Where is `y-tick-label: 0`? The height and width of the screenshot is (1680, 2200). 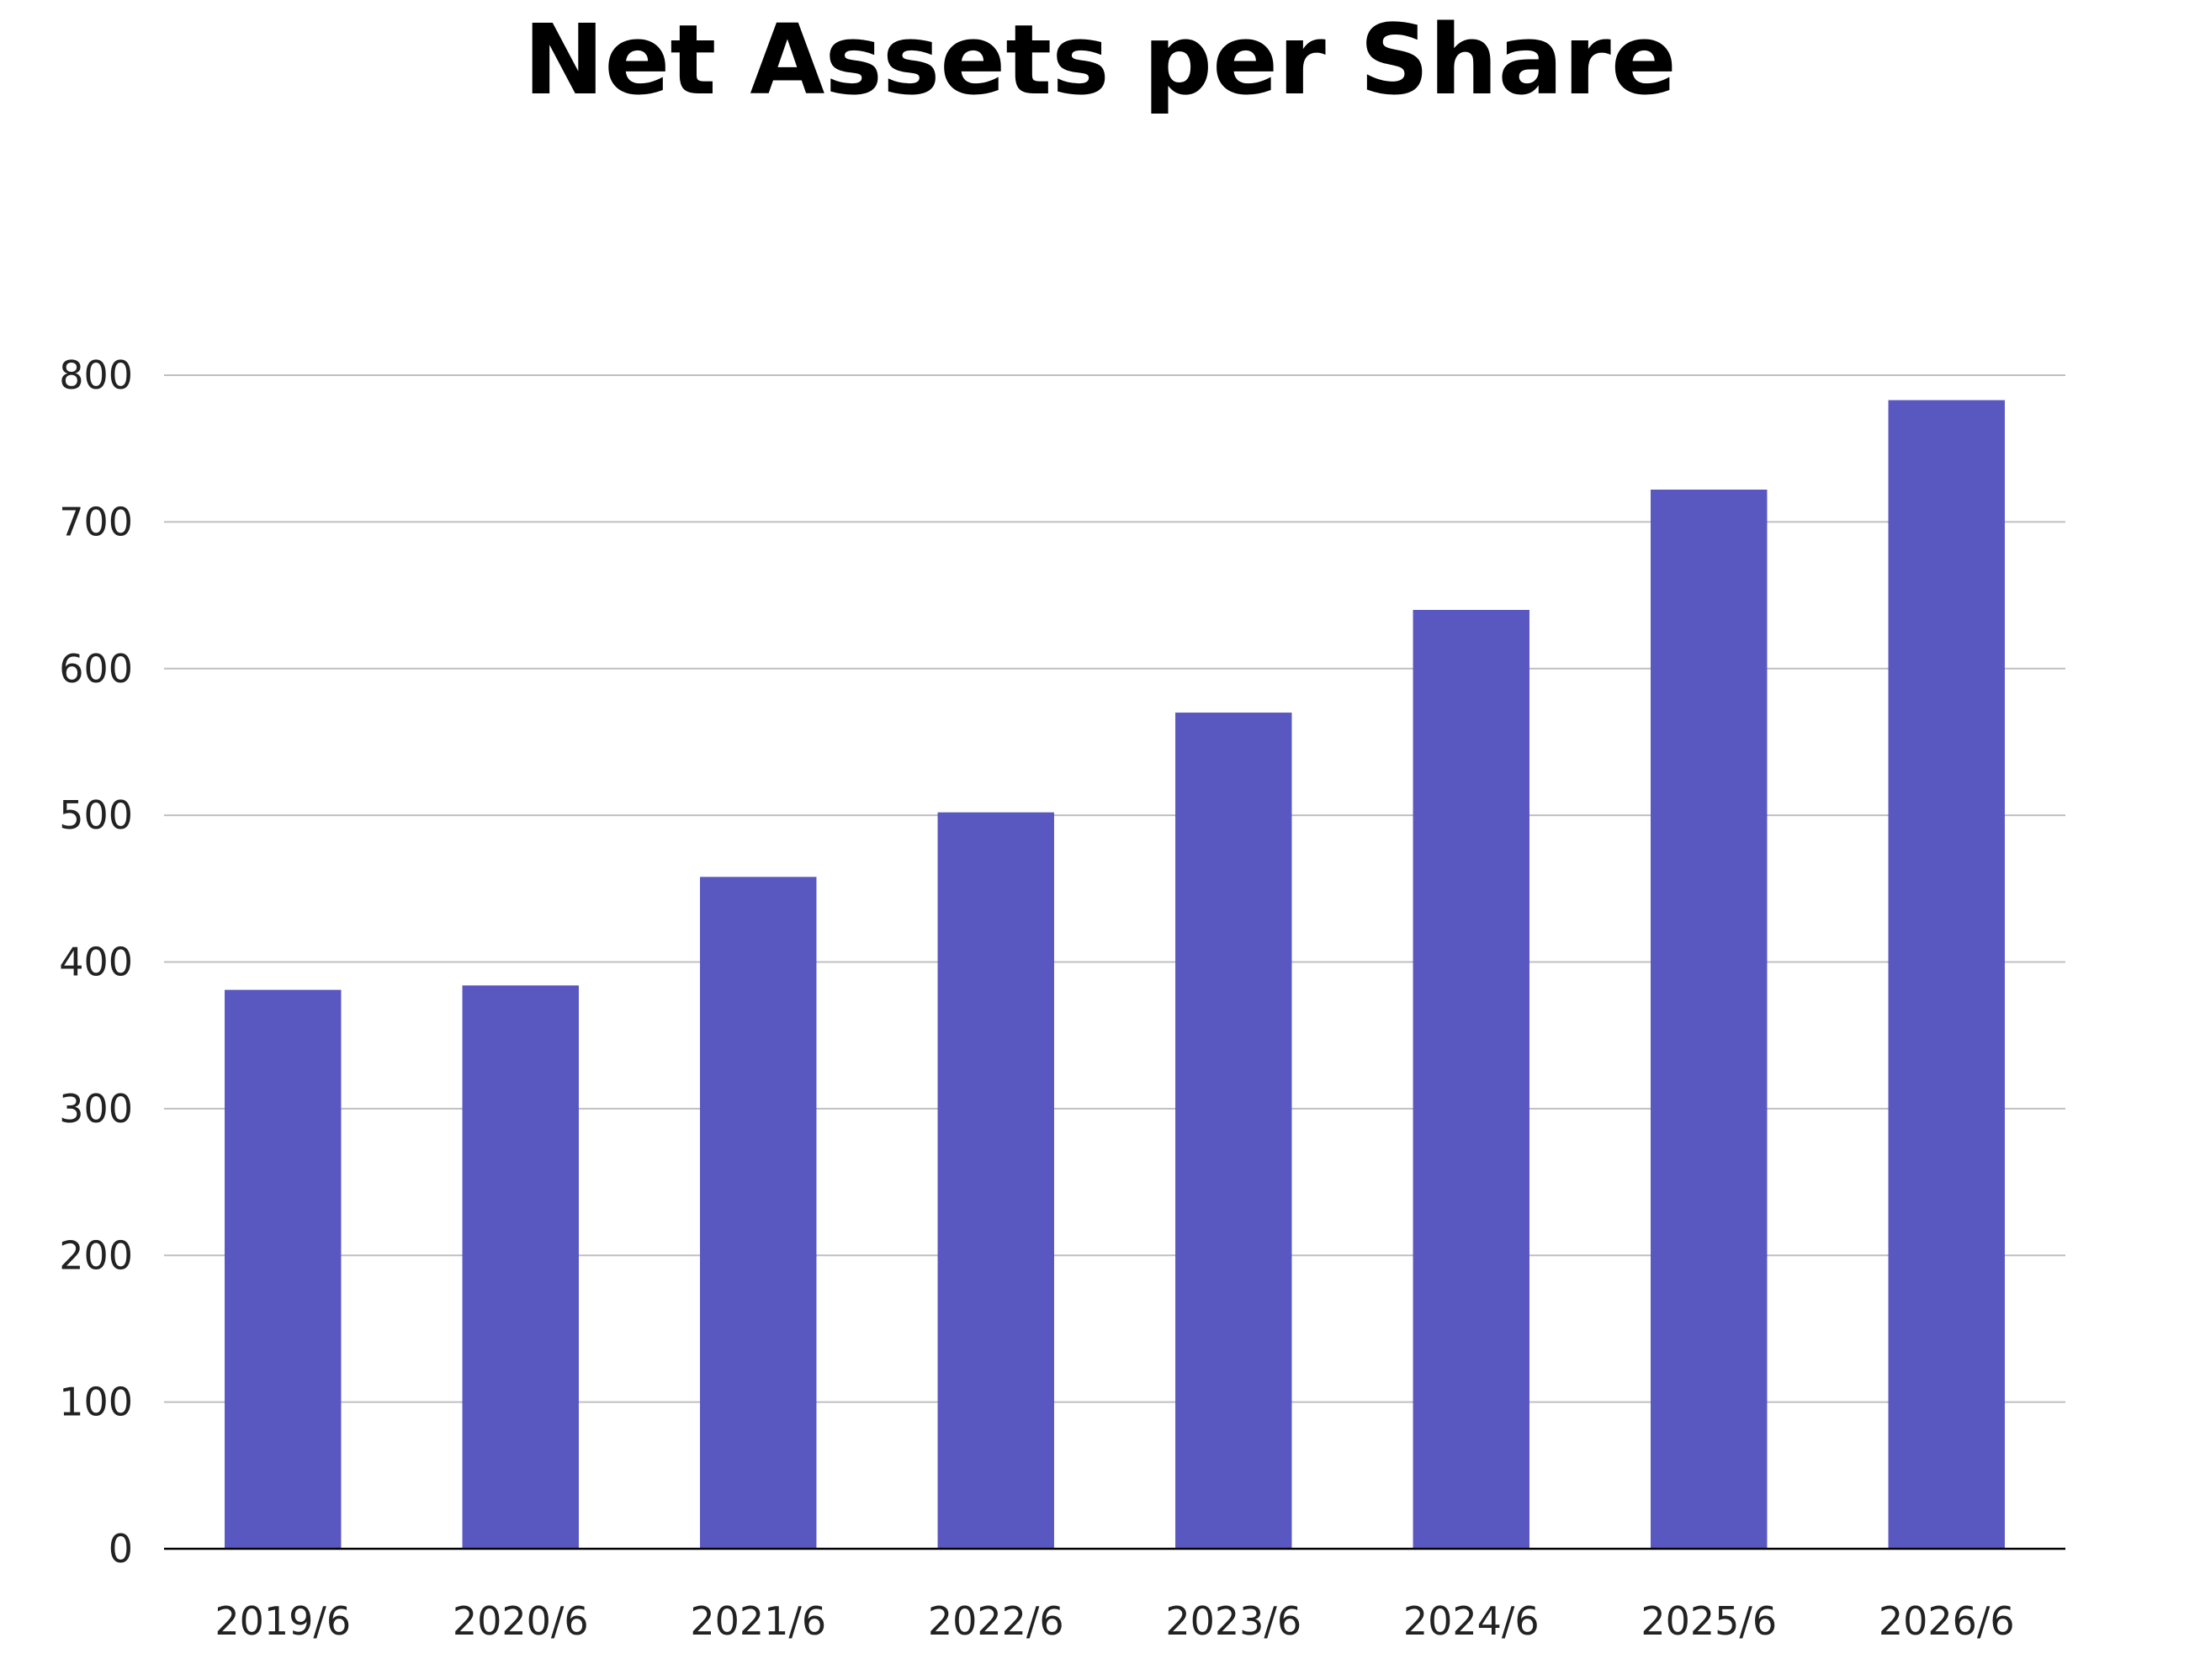 y-tick-label: 0 is located at coordinates (121, 1548).